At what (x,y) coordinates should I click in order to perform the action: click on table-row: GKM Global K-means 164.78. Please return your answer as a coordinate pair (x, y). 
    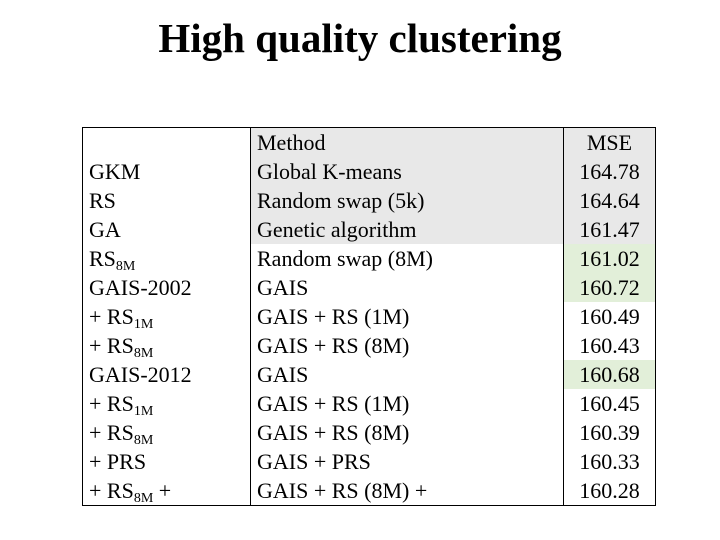
    Looking at the image, I should click on (369, 171).